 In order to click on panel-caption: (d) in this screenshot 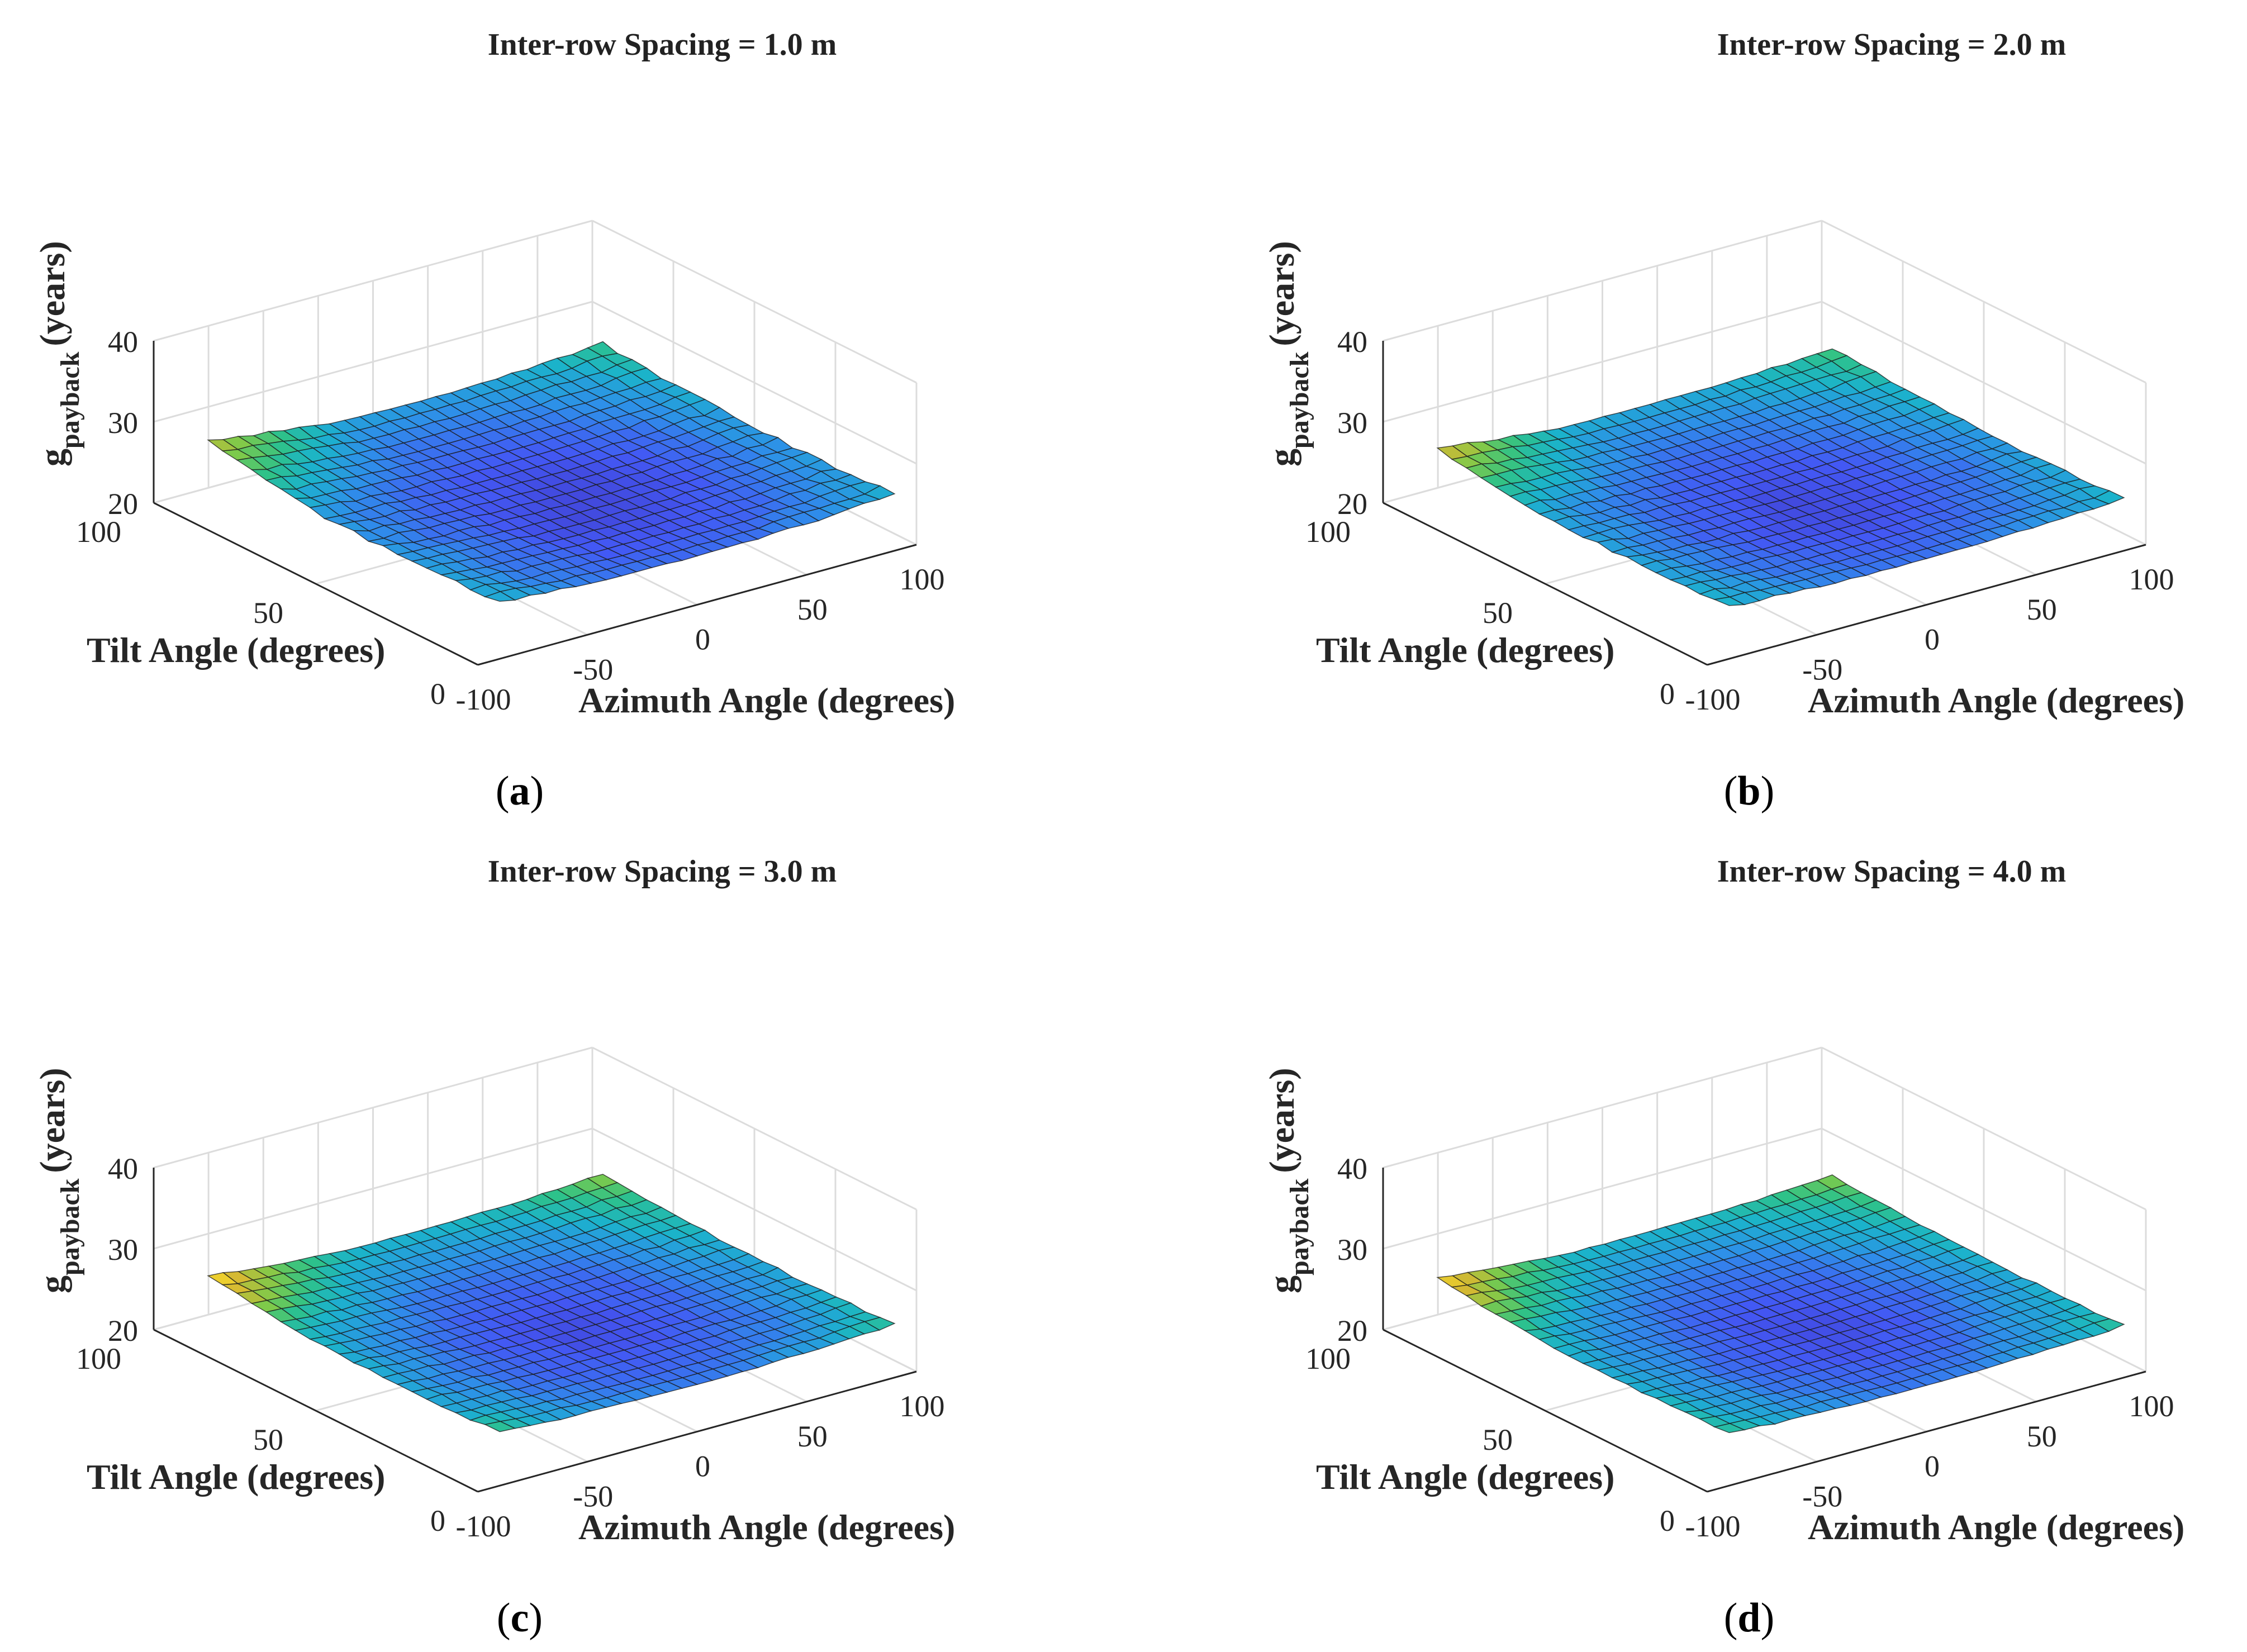, I will do `click(1749, 1618)`.